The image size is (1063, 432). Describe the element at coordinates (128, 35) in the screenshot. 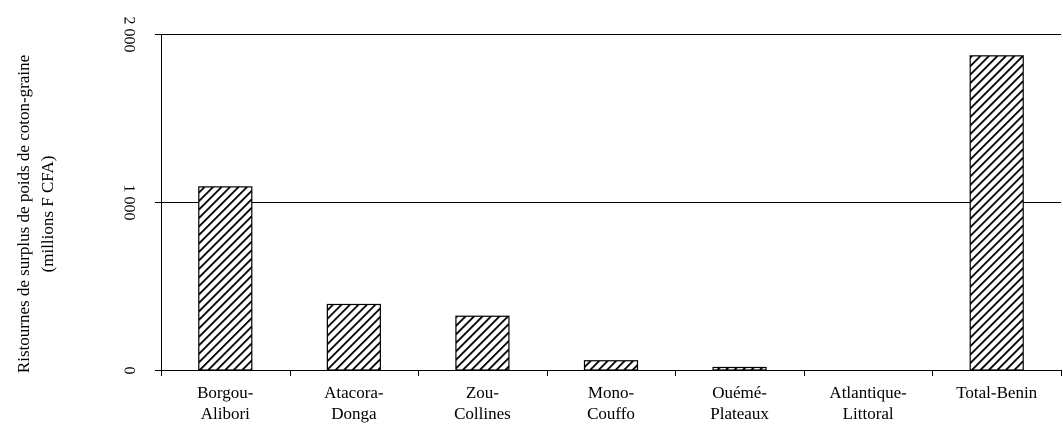

I see `y-tick-label-2: 2 000` at that location.